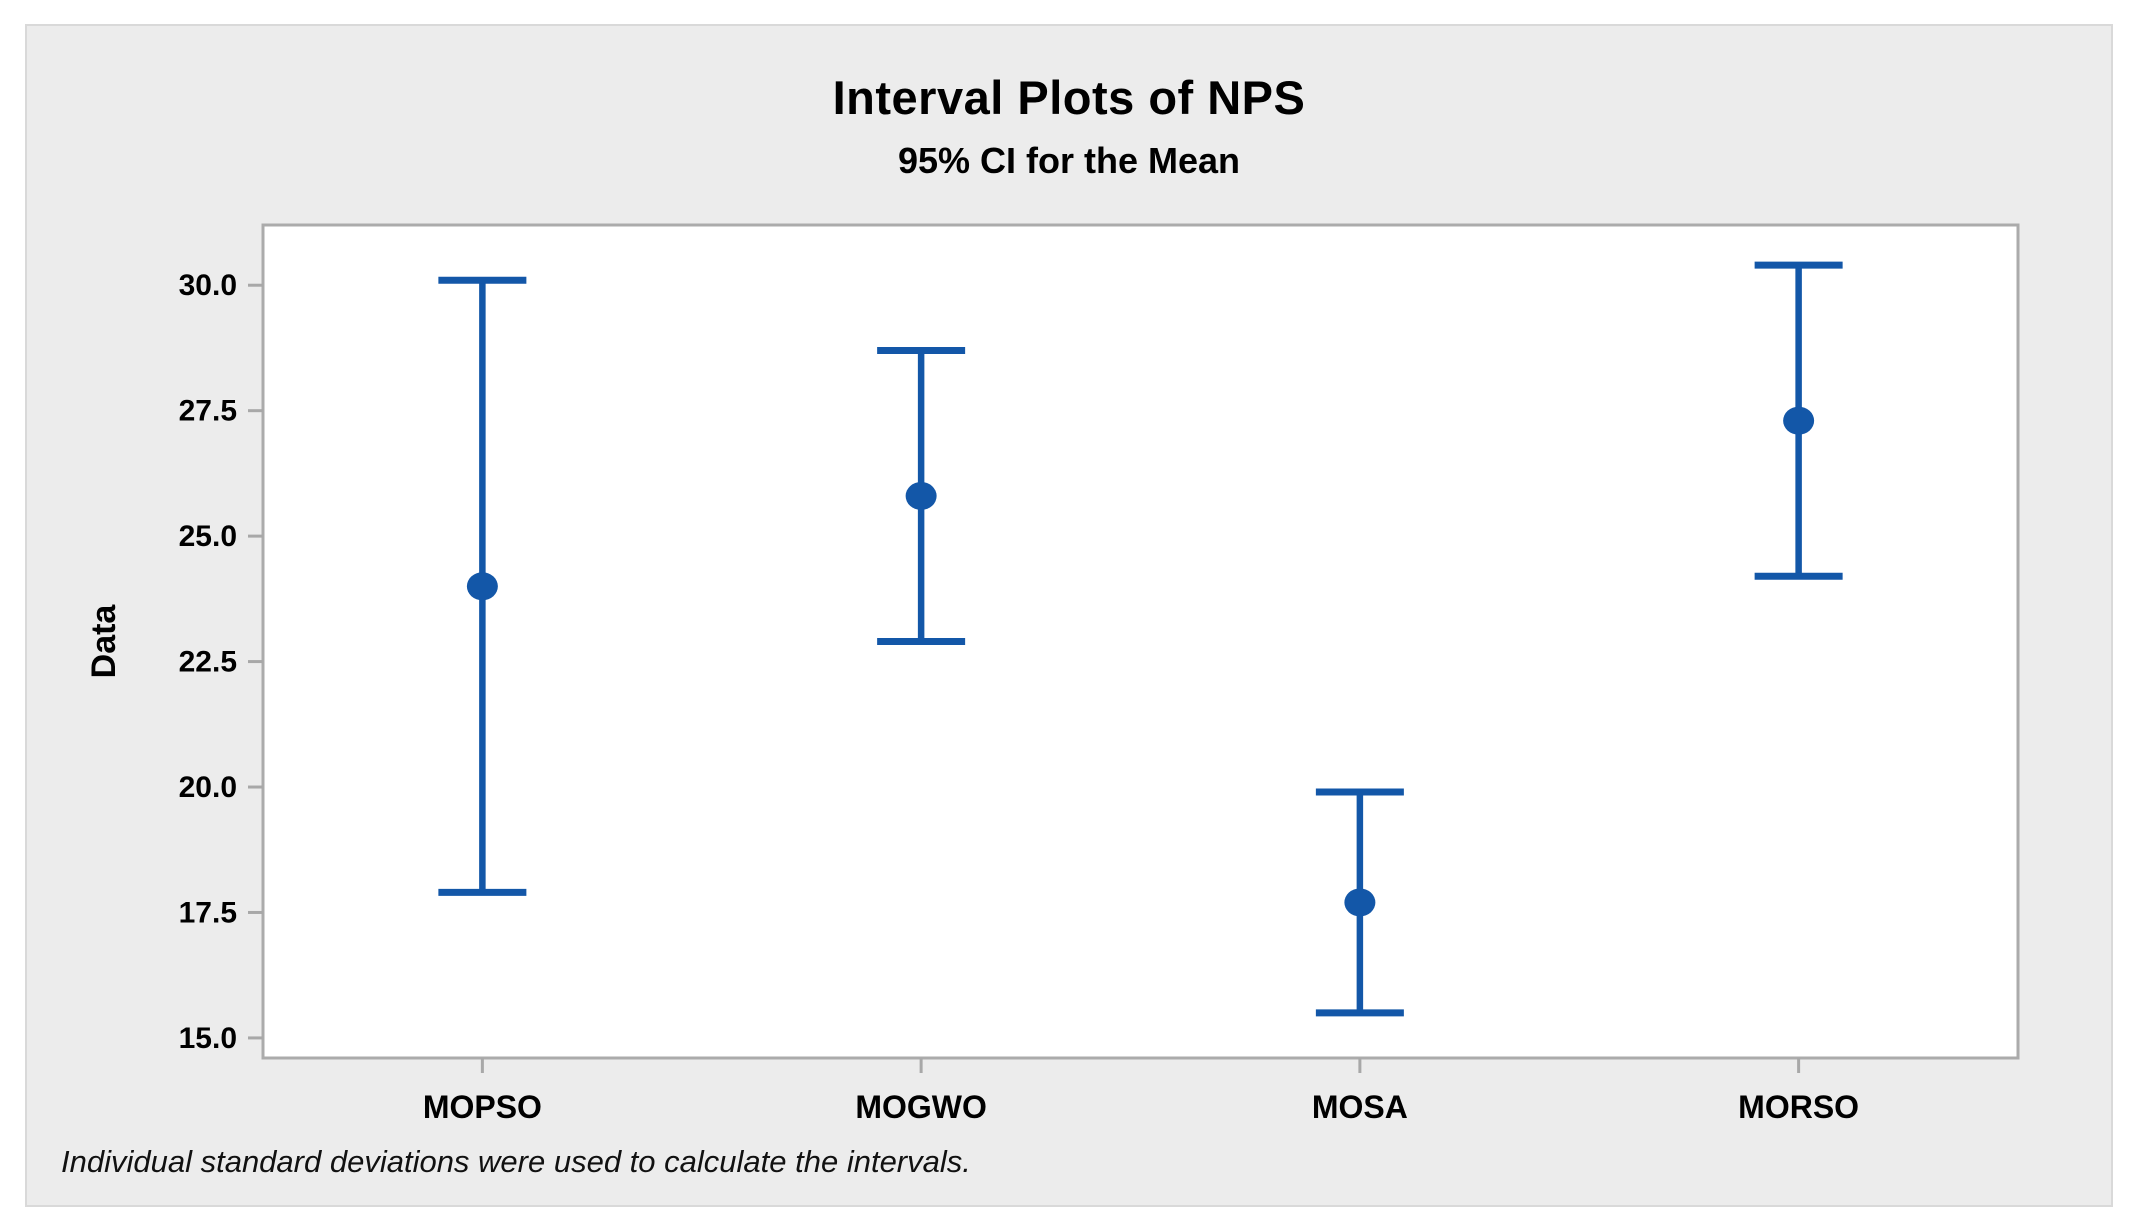 The image size is (2142, 1231). I want to click on interval-mosa, so click(1359, 902).